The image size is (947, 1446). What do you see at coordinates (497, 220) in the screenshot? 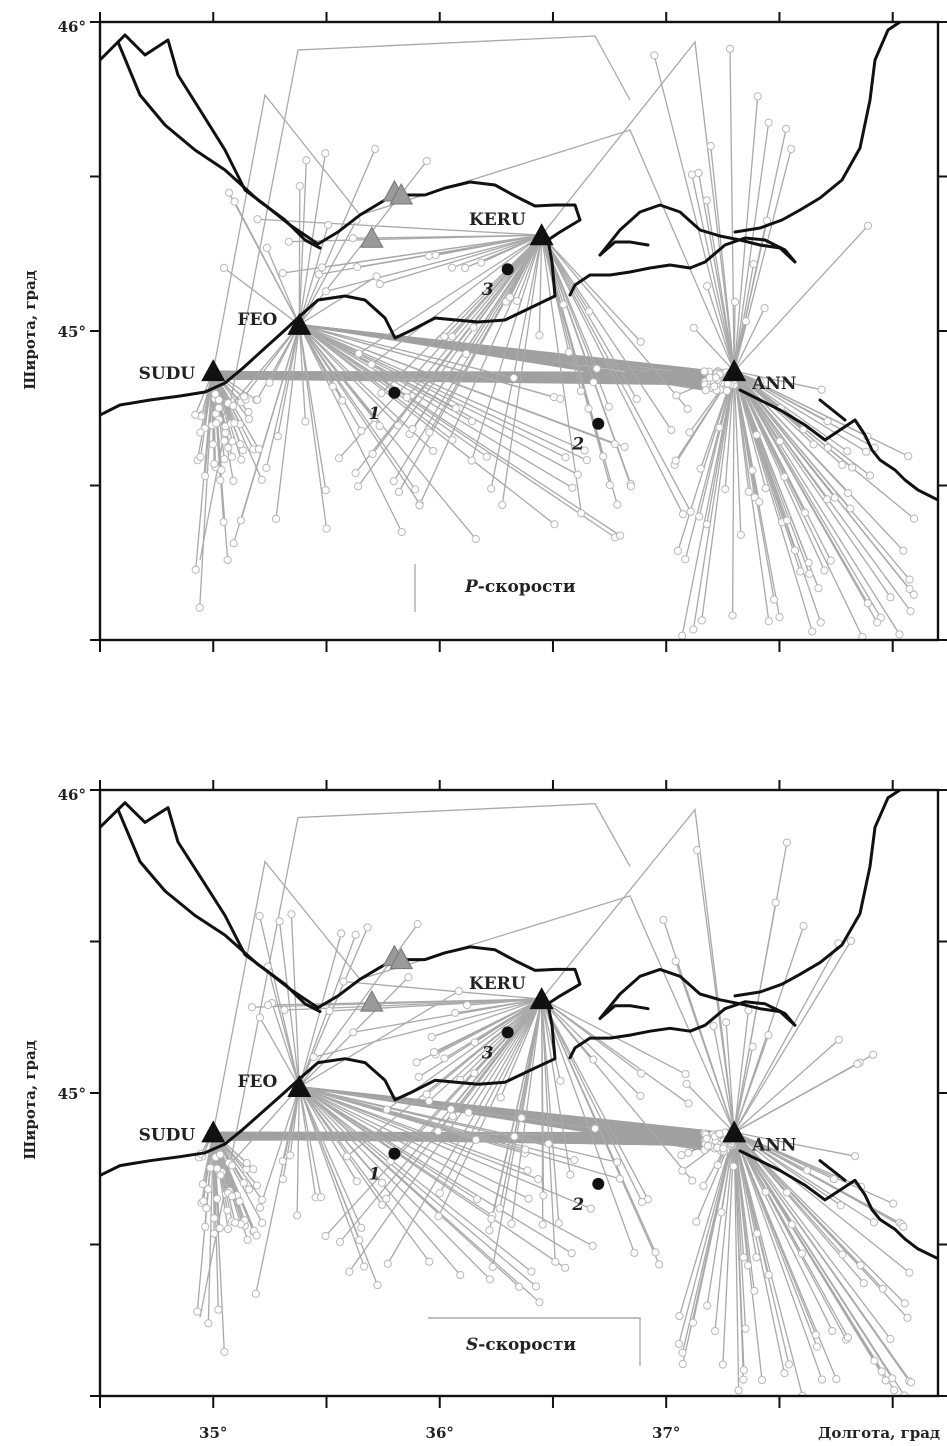
I see `station-label-keru: KERU` at bounding box center [497, 220].